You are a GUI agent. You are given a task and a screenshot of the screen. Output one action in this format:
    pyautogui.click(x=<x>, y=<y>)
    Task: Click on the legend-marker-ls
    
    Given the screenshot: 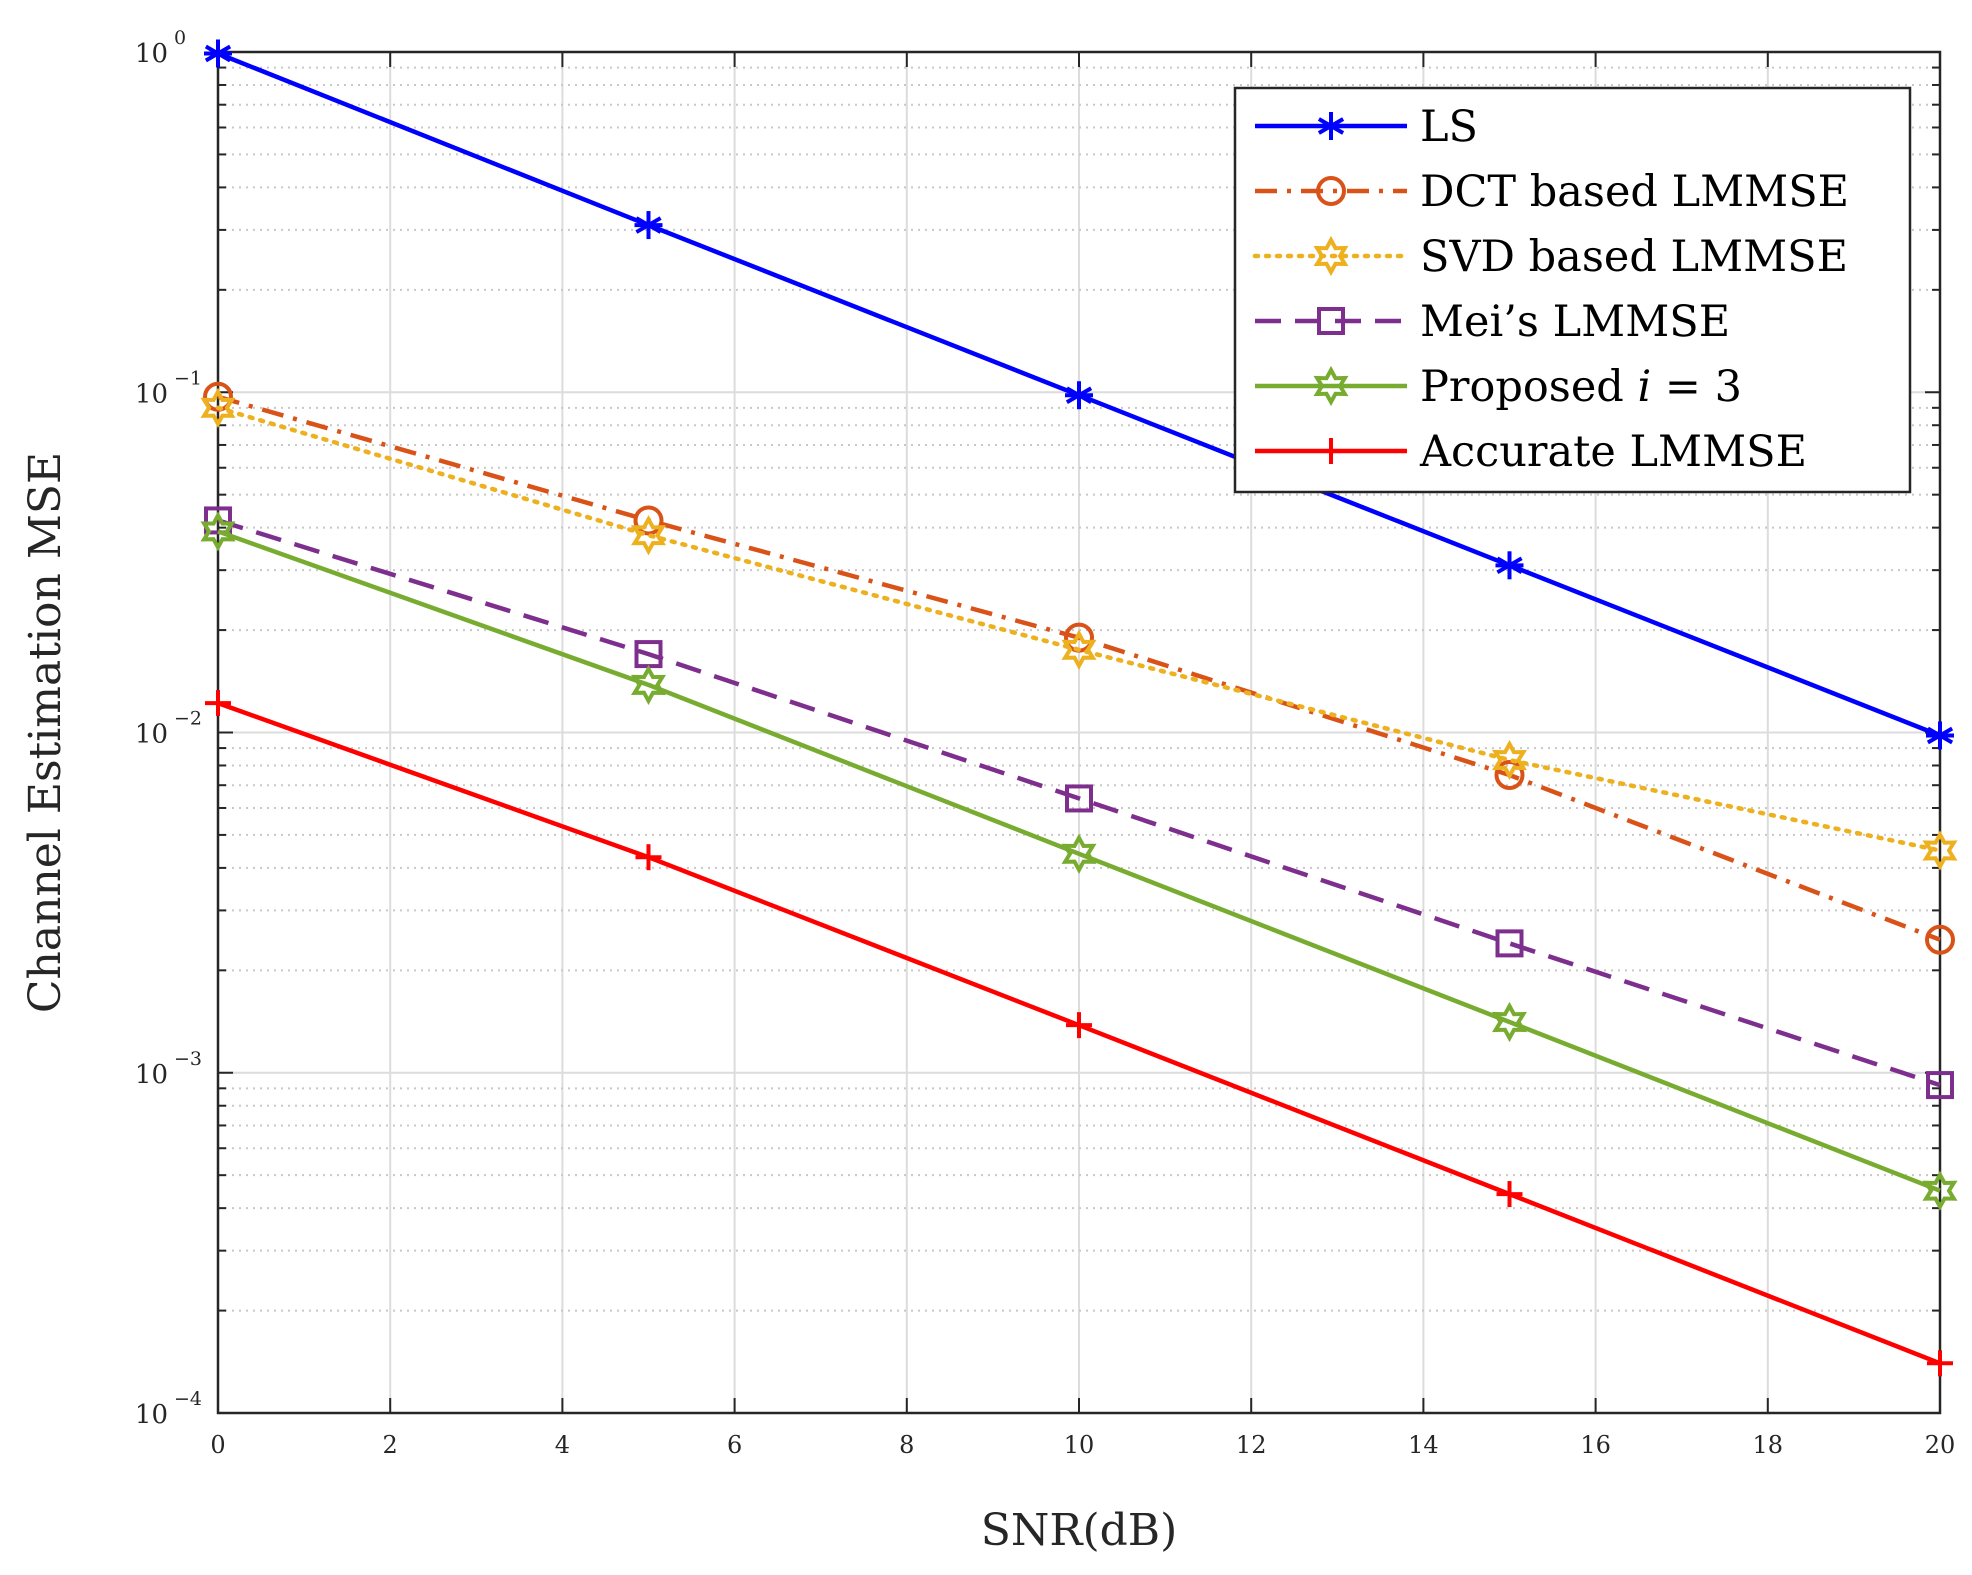 What is the action you would take?
    pyautogui.click(x=1331, y=126)
    